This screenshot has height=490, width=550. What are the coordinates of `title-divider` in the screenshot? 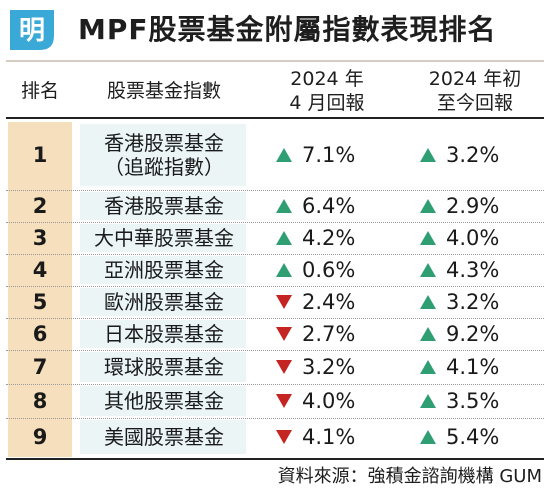 It's located at (275, 61).